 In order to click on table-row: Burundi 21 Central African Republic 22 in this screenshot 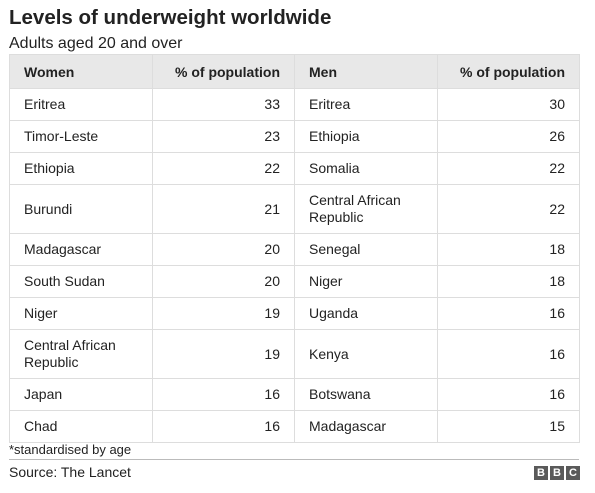, I will do `click(294, 209)`.